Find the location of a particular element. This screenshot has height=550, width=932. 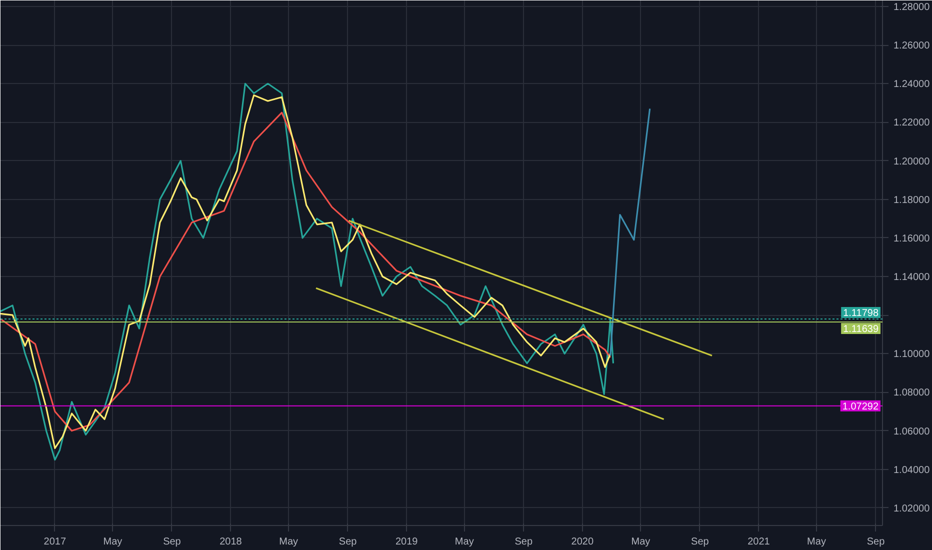

y-tick-label: 1.04000 is located at coordinates (912, 470).